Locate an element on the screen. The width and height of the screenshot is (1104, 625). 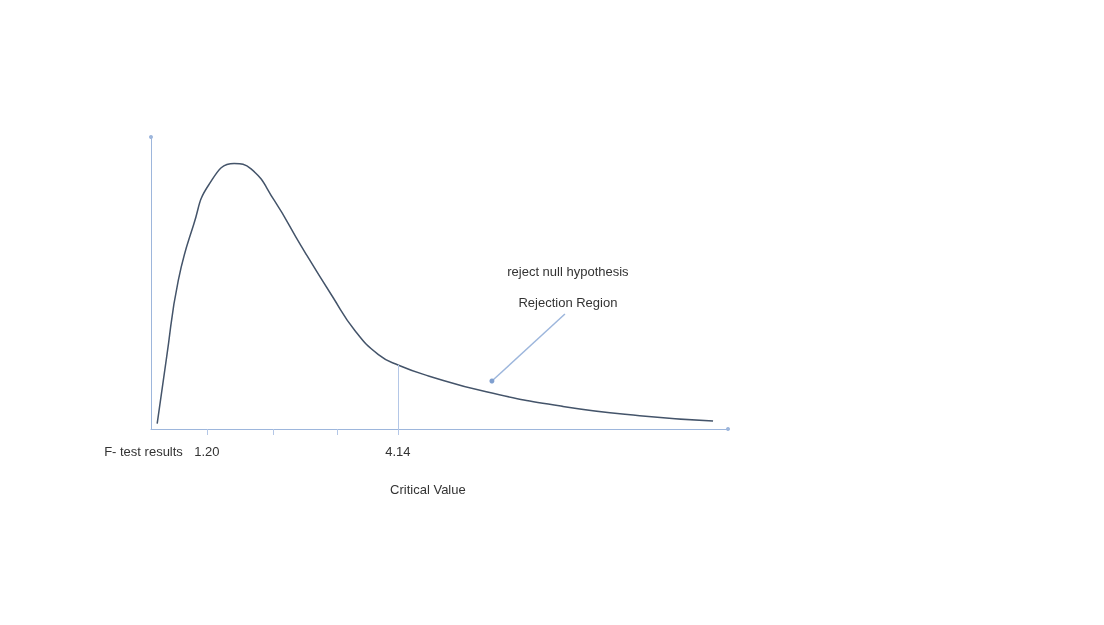
annotation: Rejection Region is located at coordinates (568, 302).